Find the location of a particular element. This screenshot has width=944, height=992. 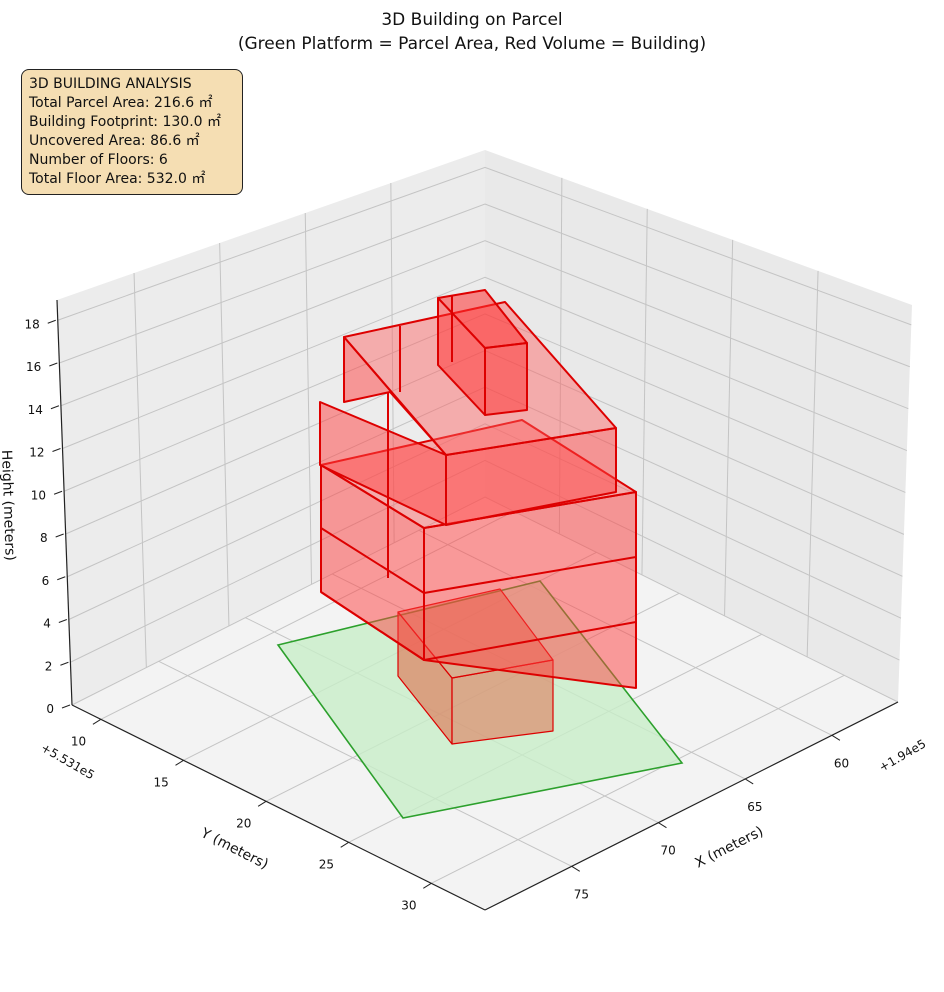

z-tick-label: 12 is located at coordinates (36, 453).